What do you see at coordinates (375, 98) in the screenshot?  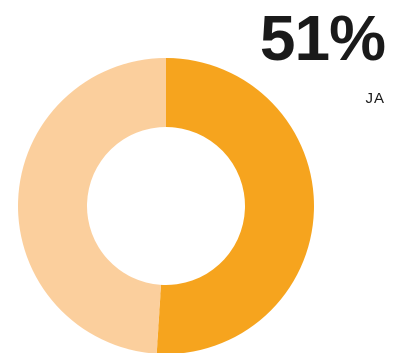 I see `headline-label: JA` at bounding box center [375, 98].